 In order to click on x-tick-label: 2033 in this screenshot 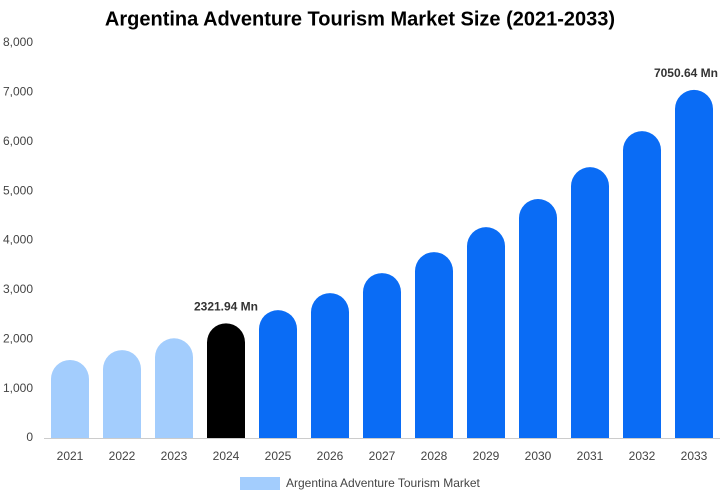, I will do `click(694, 456)`.